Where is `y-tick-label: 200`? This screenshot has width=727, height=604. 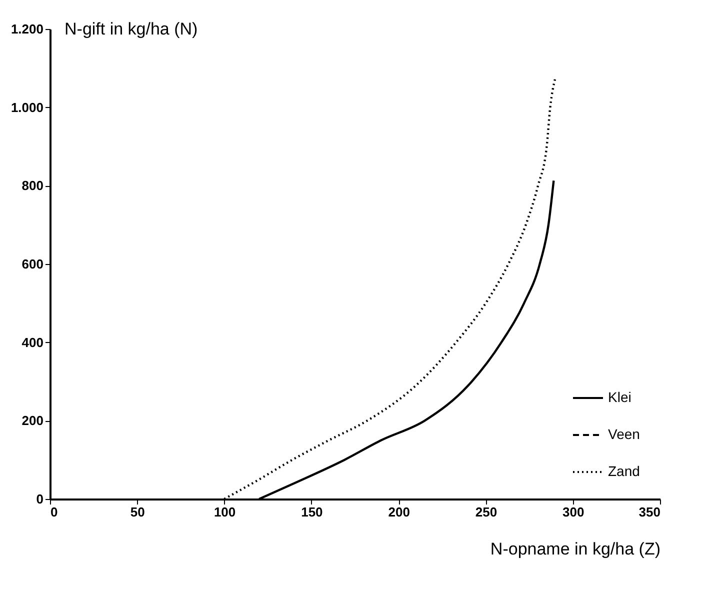 y-tick-label: 200 is located at coordinates (33, 420).